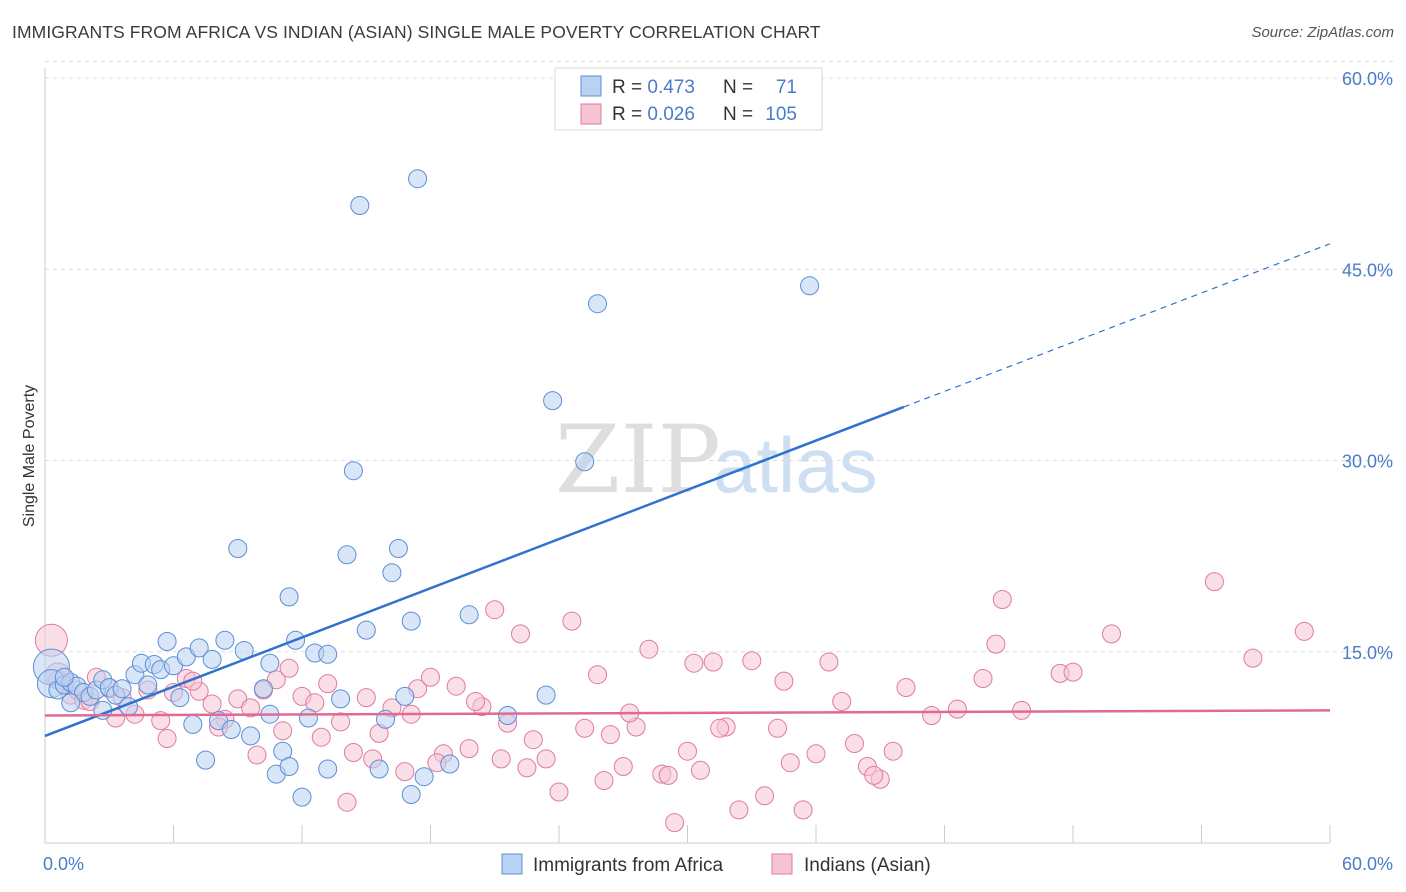 The width and height of the screenshot is (1406, 892). Describe the element at coordinates (591, 114) in the screenshot. I see `legend-swatch-pink` at that location.